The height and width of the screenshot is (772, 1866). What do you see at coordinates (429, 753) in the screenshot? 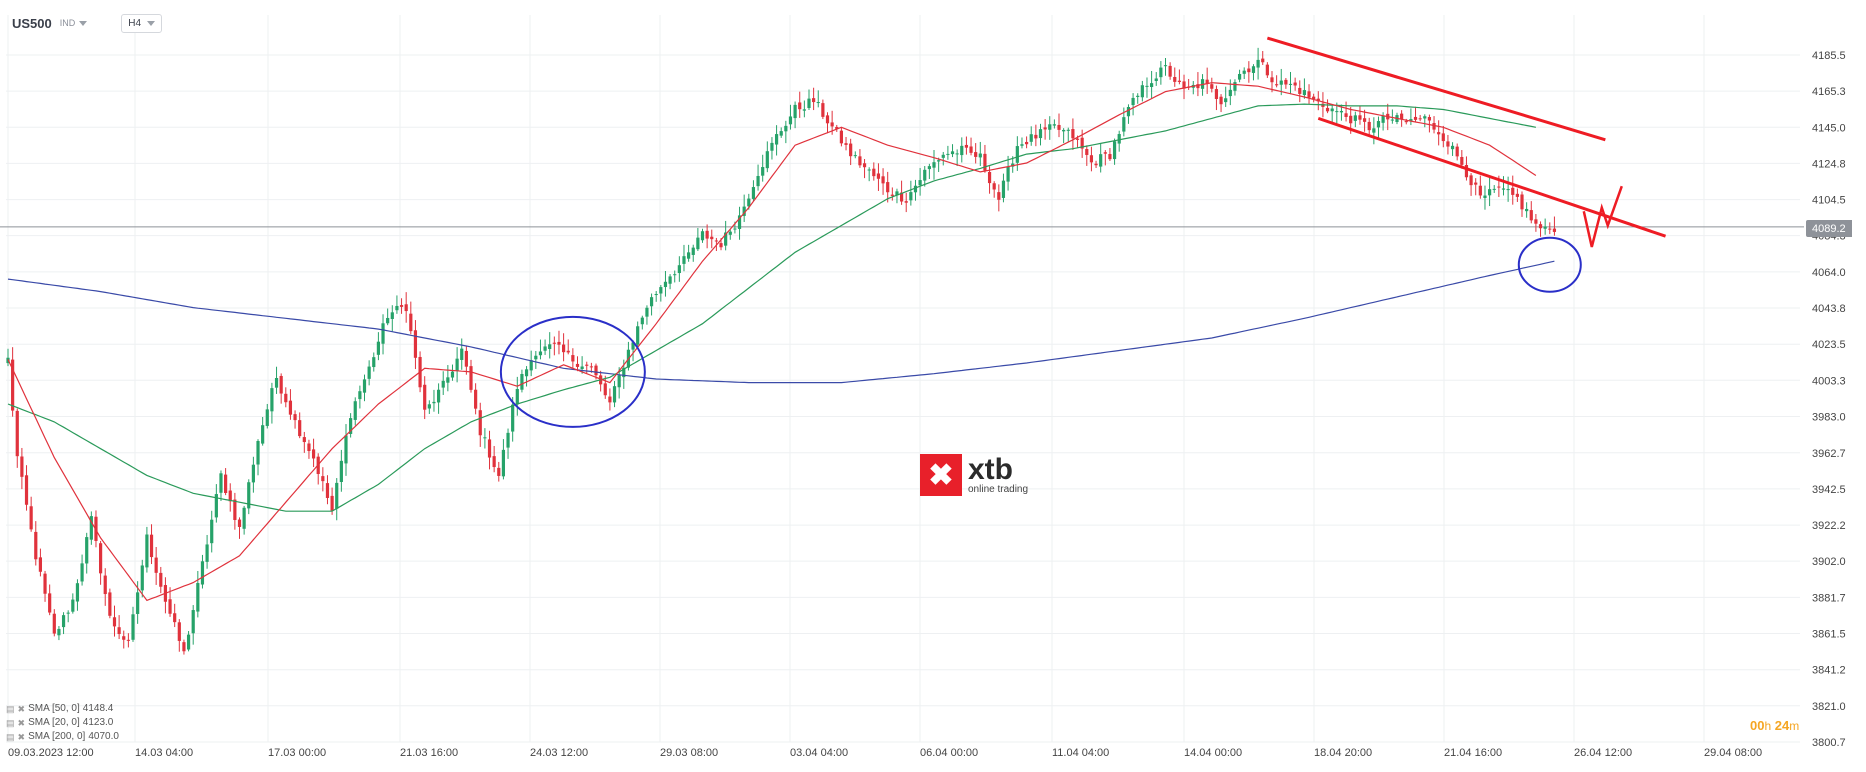
I see `x-tick-label: 21.03 16:00` at bounding box center [429, 753].